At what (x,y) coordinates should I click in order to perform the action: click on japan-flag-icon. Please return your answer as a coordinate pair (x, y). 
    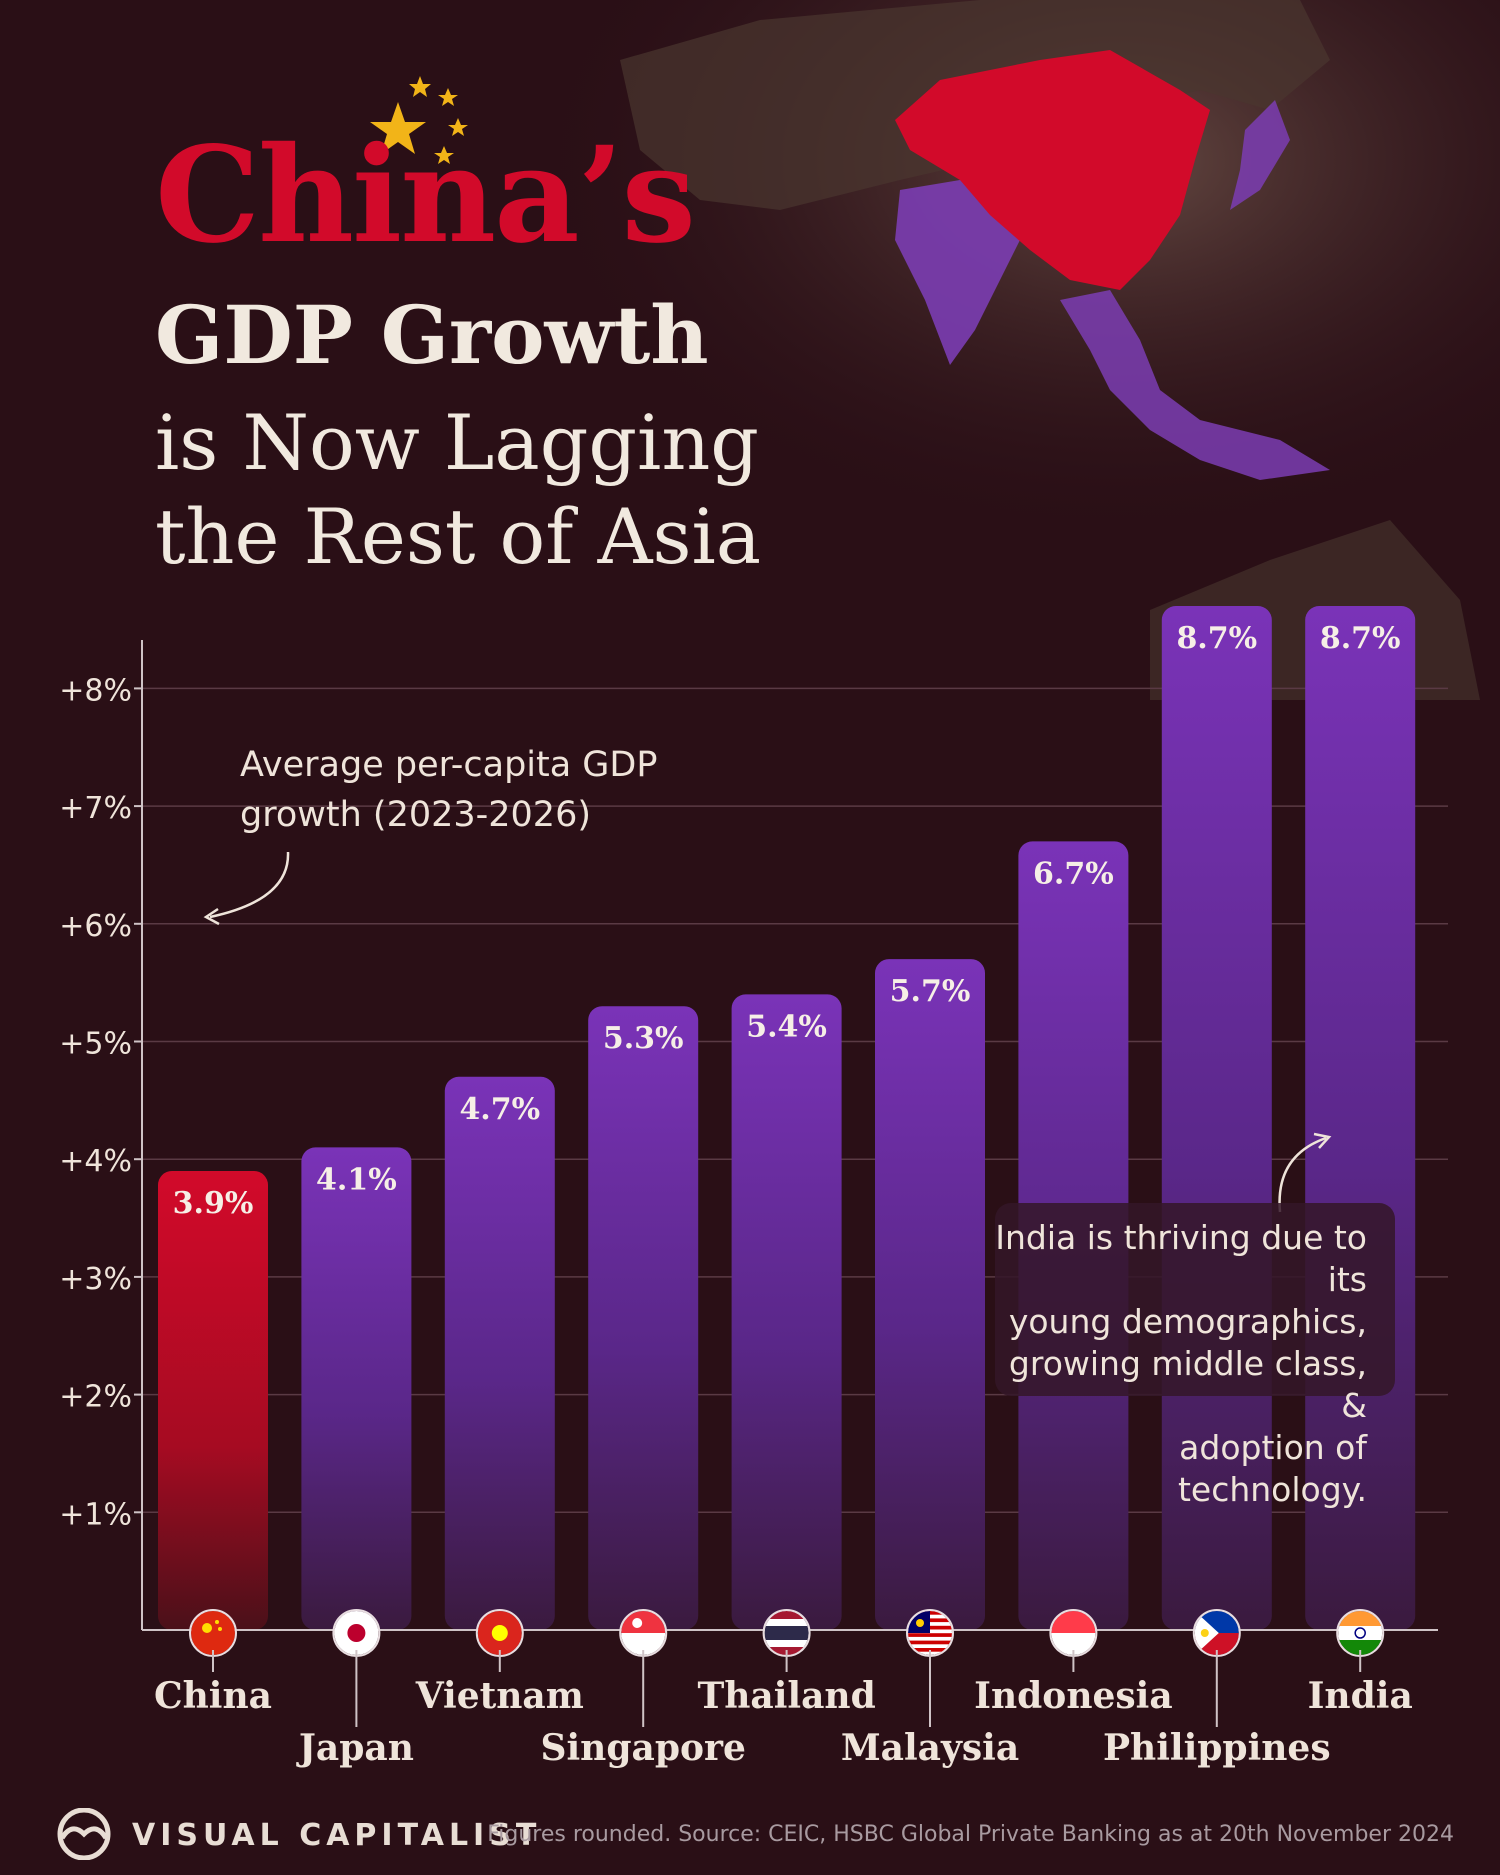
    Looking at the image, I should click on (356, 1633).